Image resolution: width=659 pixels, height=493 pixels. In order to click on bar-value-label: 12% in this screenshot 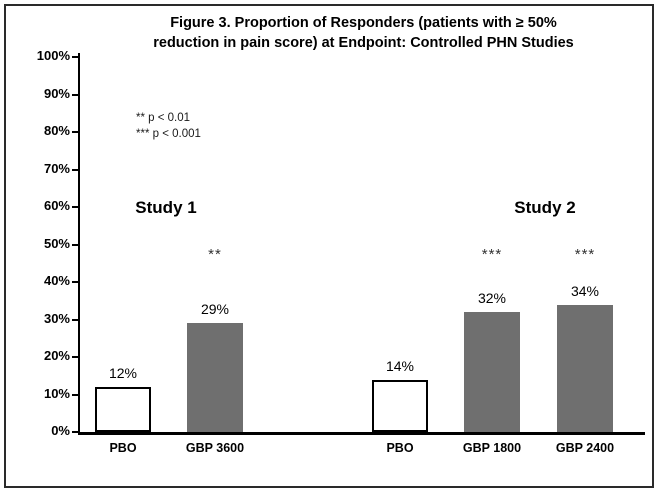, I will do `click(123, 373)`.